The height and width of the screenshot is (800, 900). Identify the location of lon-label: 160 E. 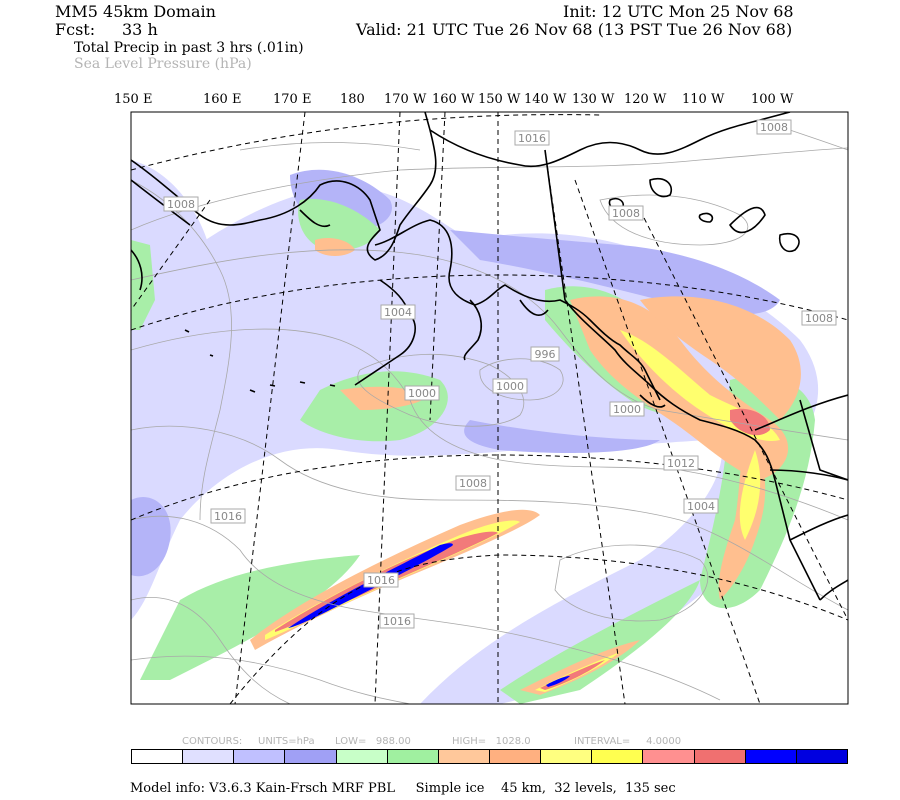
(222, 99).